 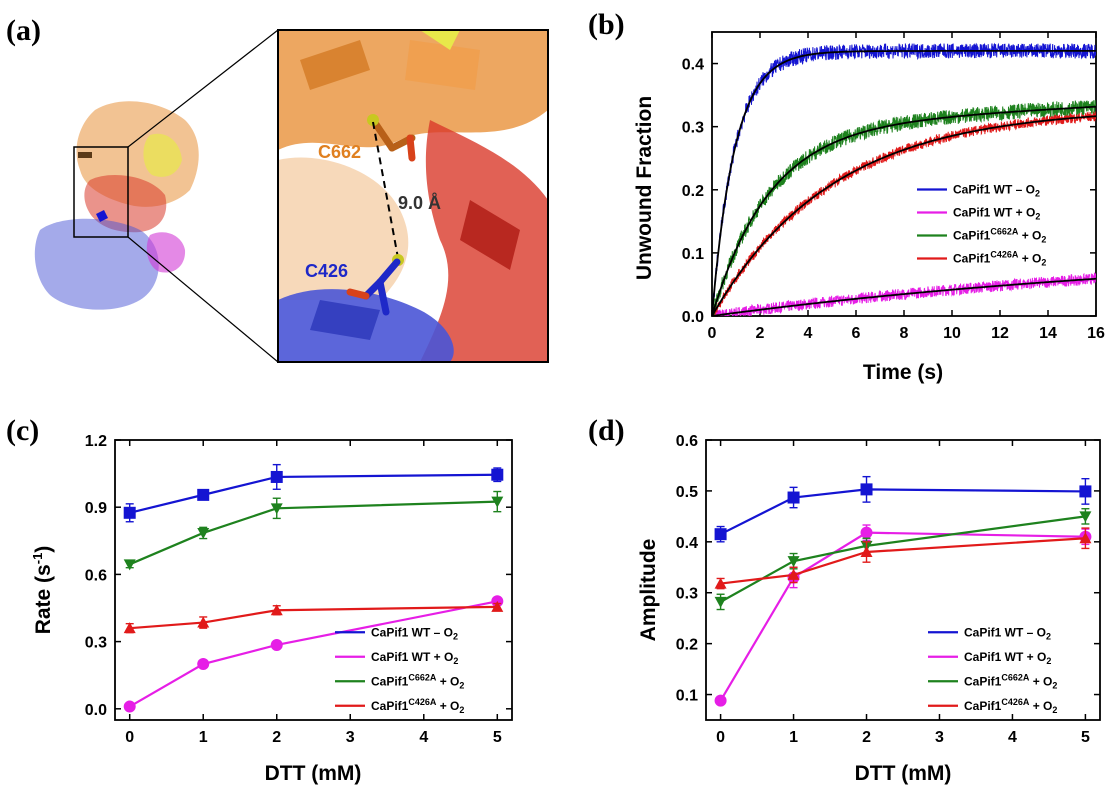 I want to click on traces, so click(x=904, y=179).